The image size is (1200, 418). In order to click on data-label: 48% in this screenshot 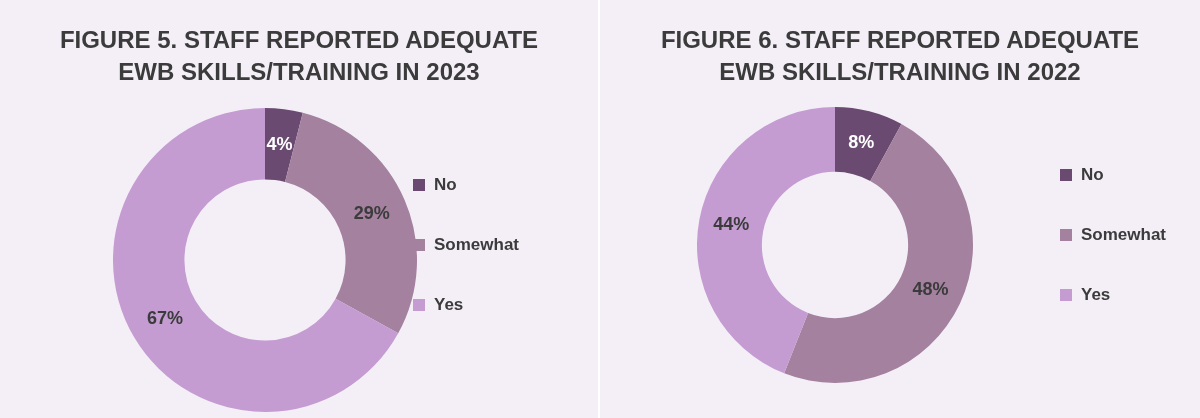, I will do `click(930, 288)`.